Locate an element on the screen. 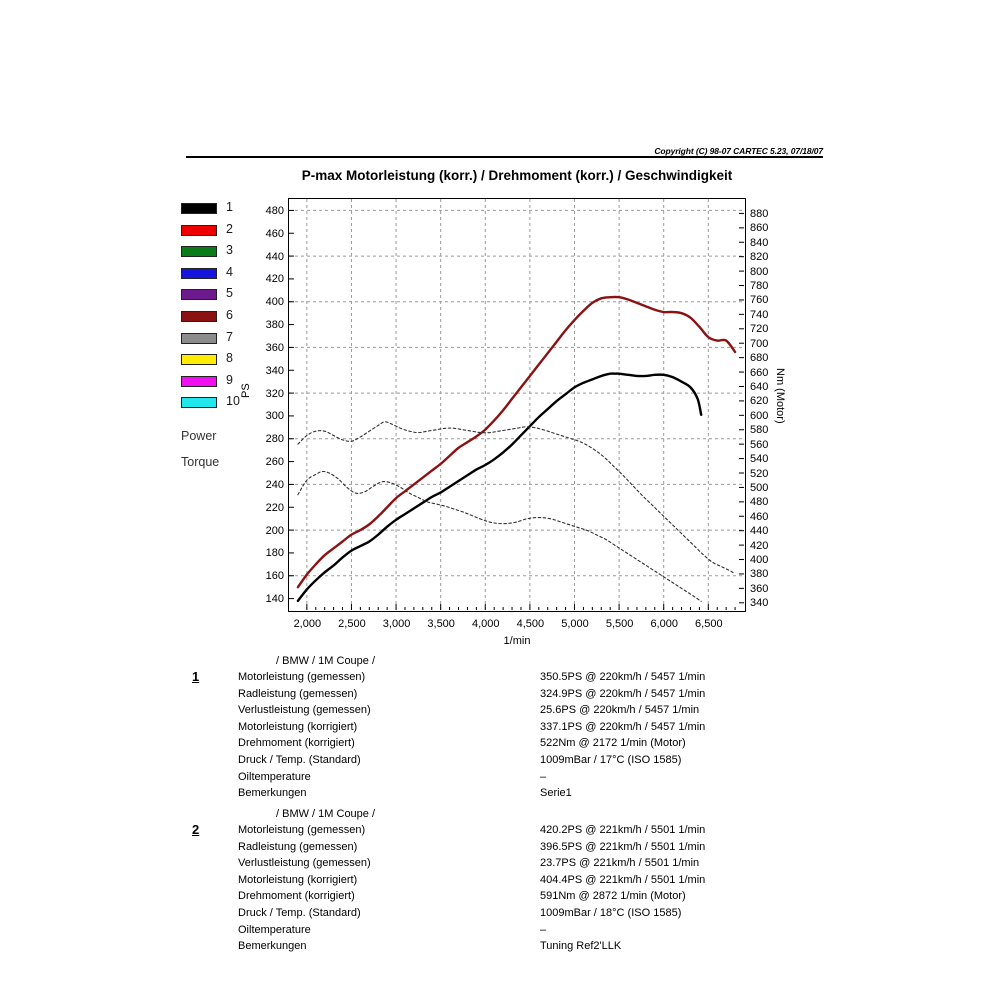 The height and width of the screenshot is (1000, 1000). x-tick: 3,500 is located at coordinates (441, 624).